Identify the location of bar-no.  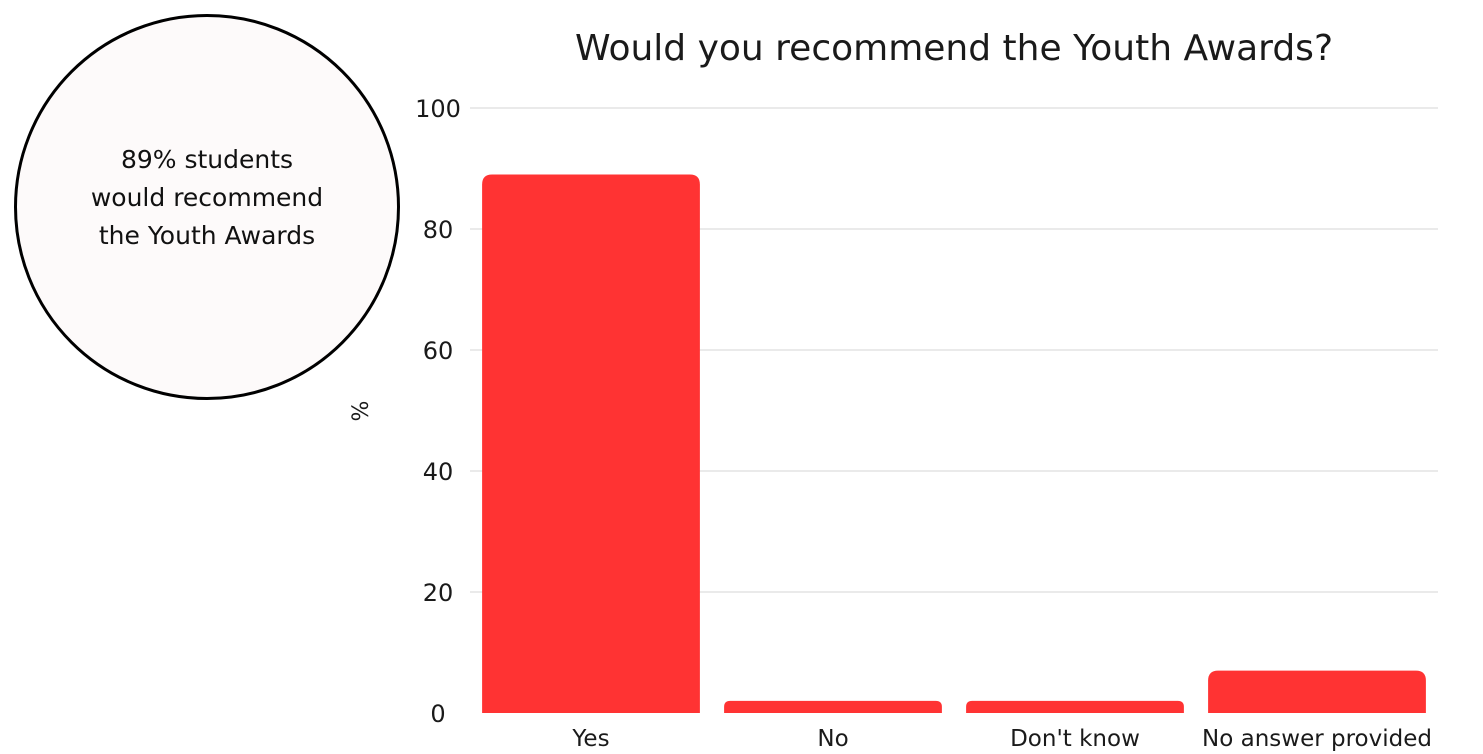
(833, 706).